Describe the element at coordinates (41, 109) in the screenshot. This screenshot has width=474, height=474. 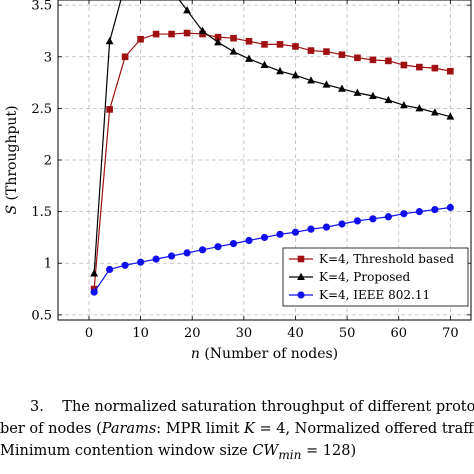
I see `y-tick-label: 2.5` at that location.